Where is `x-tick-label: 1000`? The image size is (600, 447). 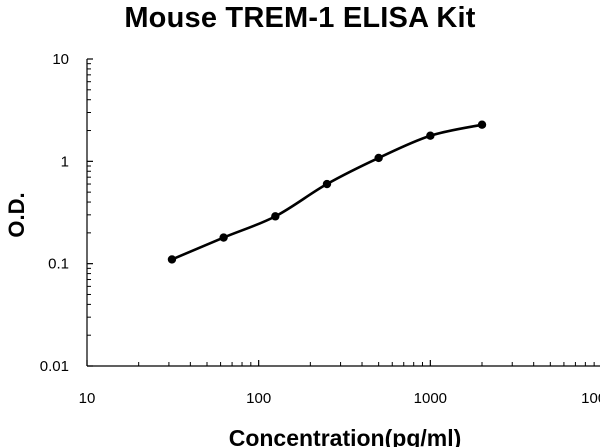 x-tick-label: 1000 is located at coordinates (430, 398).